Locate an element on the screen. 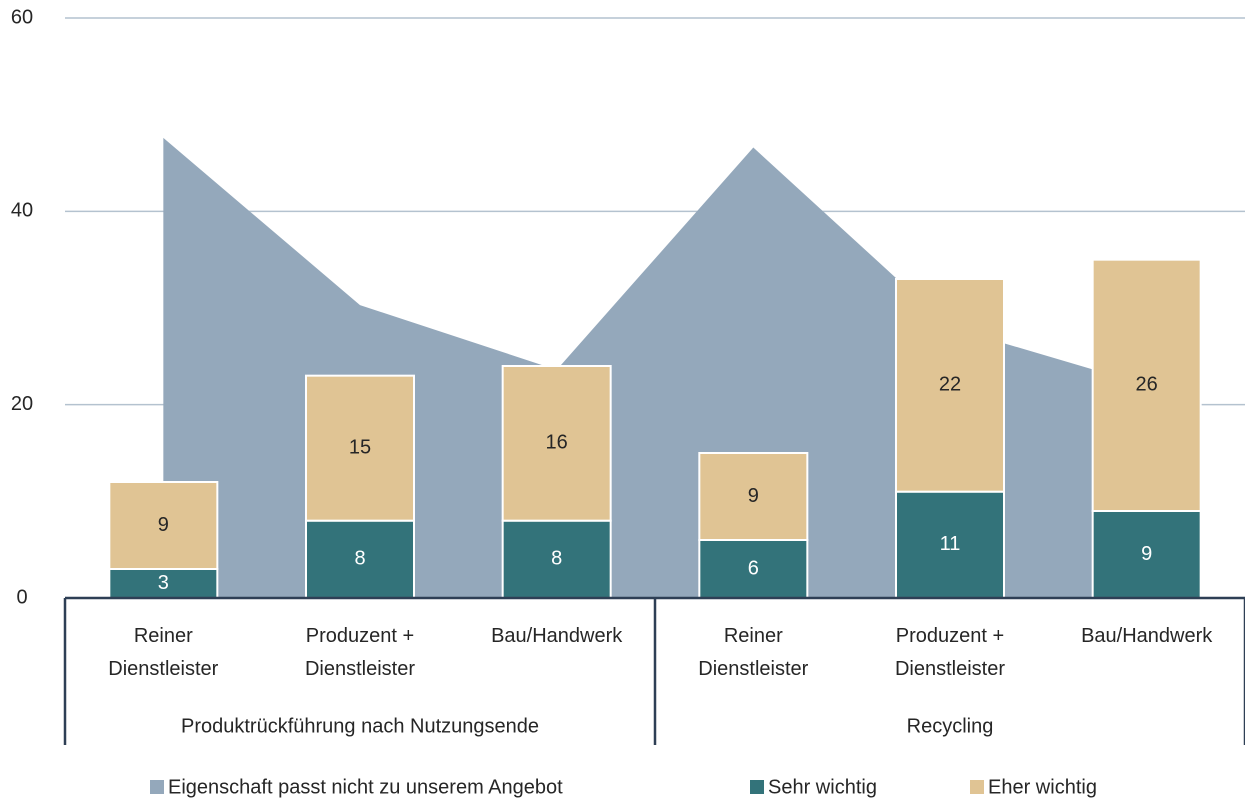  data-label: 6 is located at coordinates (753, 568).